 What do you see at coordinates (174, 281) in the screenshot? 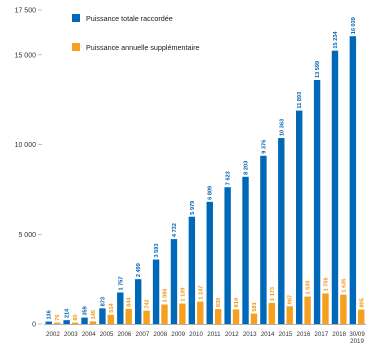
I see `bar-total-2009` at bounding box center [174, 281].